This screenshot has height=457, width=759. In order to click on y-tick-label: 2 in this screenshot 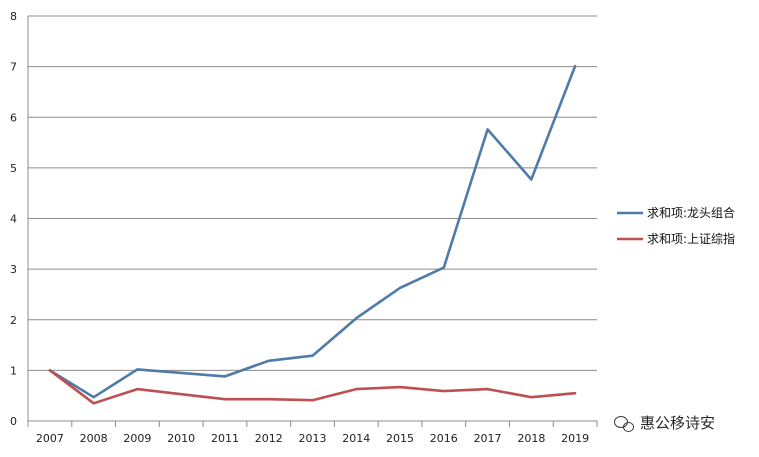, I will do `click(13, 320)`.